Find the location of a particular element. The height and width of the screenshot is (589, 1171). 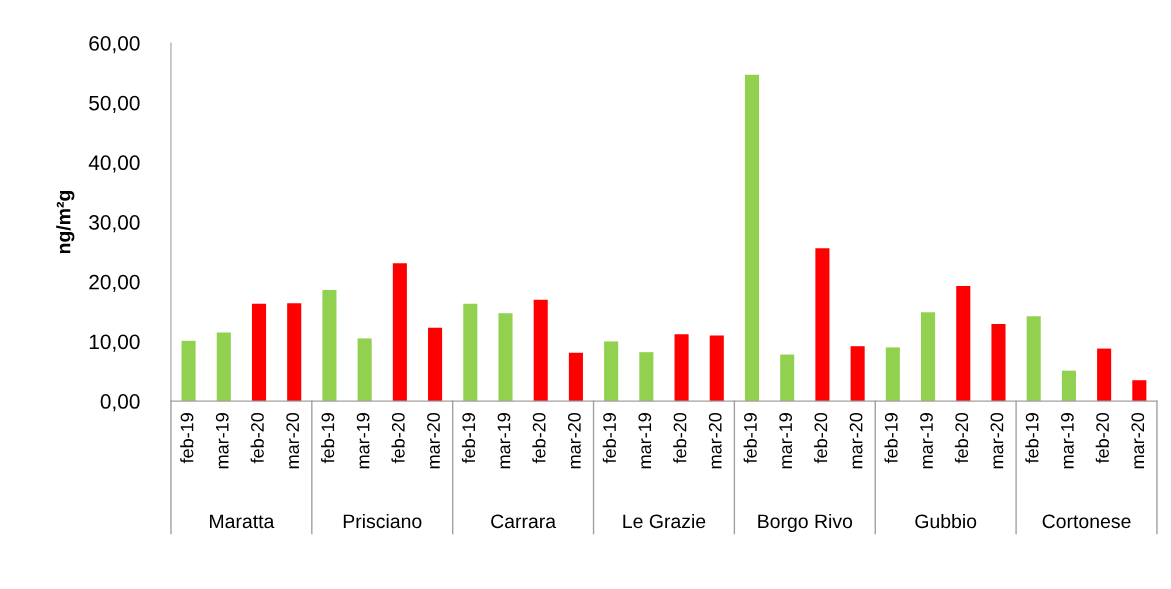

text: Borgo Rivo is located at coordinates (805, 523).